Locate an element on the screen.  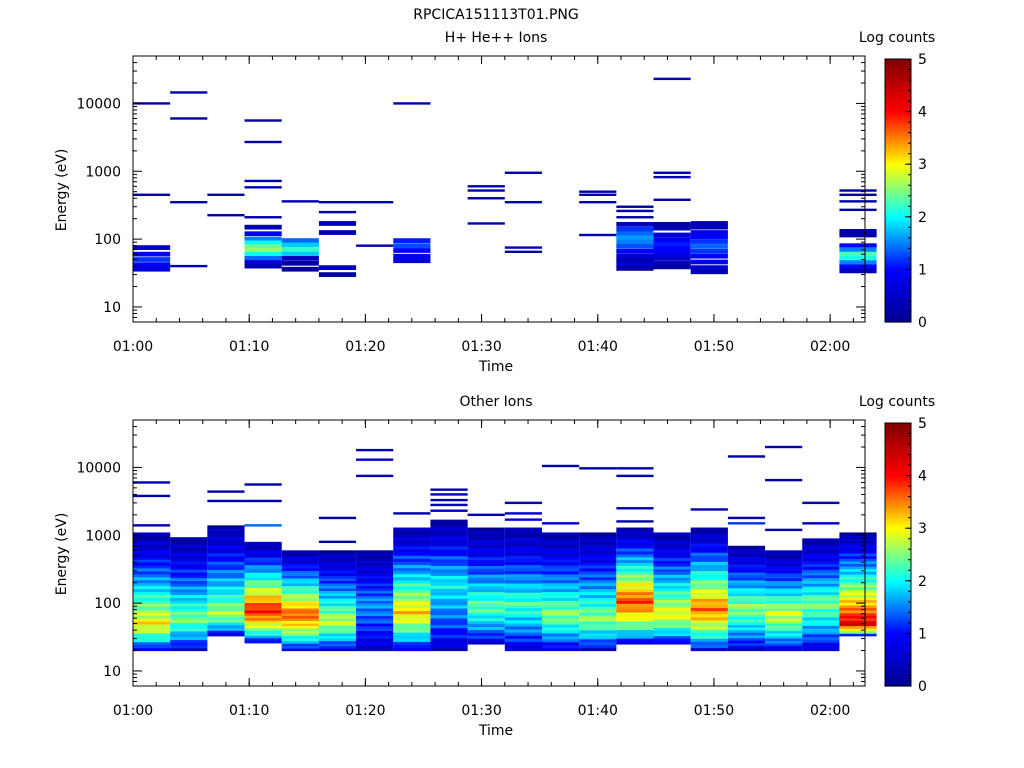
colorbar-tick-label: 4 is located at coordinates (922, 113).